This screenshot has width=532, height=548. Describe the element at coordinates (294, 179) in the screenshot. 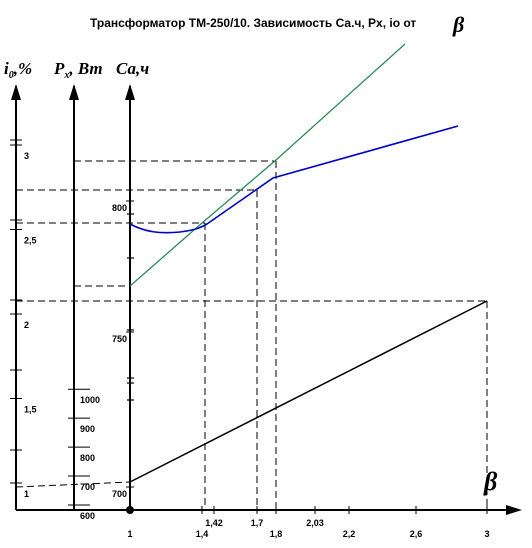

I see `series-blue-line` at that location.